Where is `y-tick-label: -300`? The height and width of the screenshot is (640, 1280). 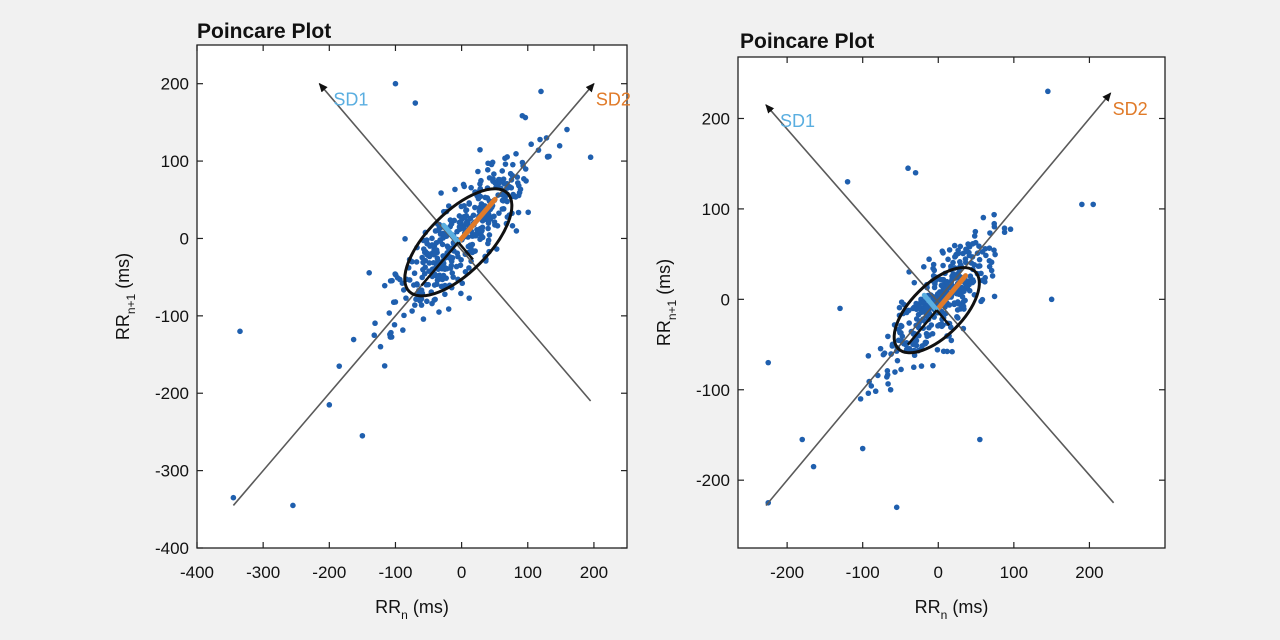
y-tick-label: -300 is located at coordinates (172, 471).